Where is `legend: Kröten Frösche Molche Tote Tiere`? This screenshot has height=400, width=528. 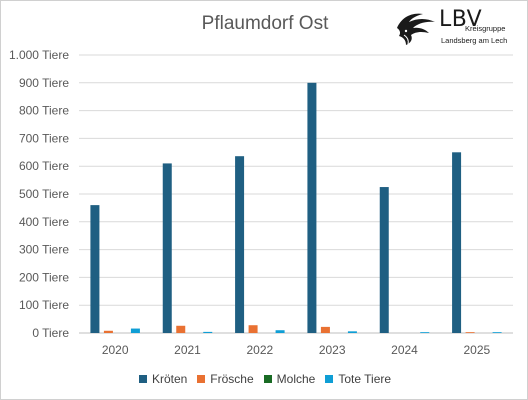 legend: Kröten Frösche Molche Tote Tiere is located at coordinates (264, 379).